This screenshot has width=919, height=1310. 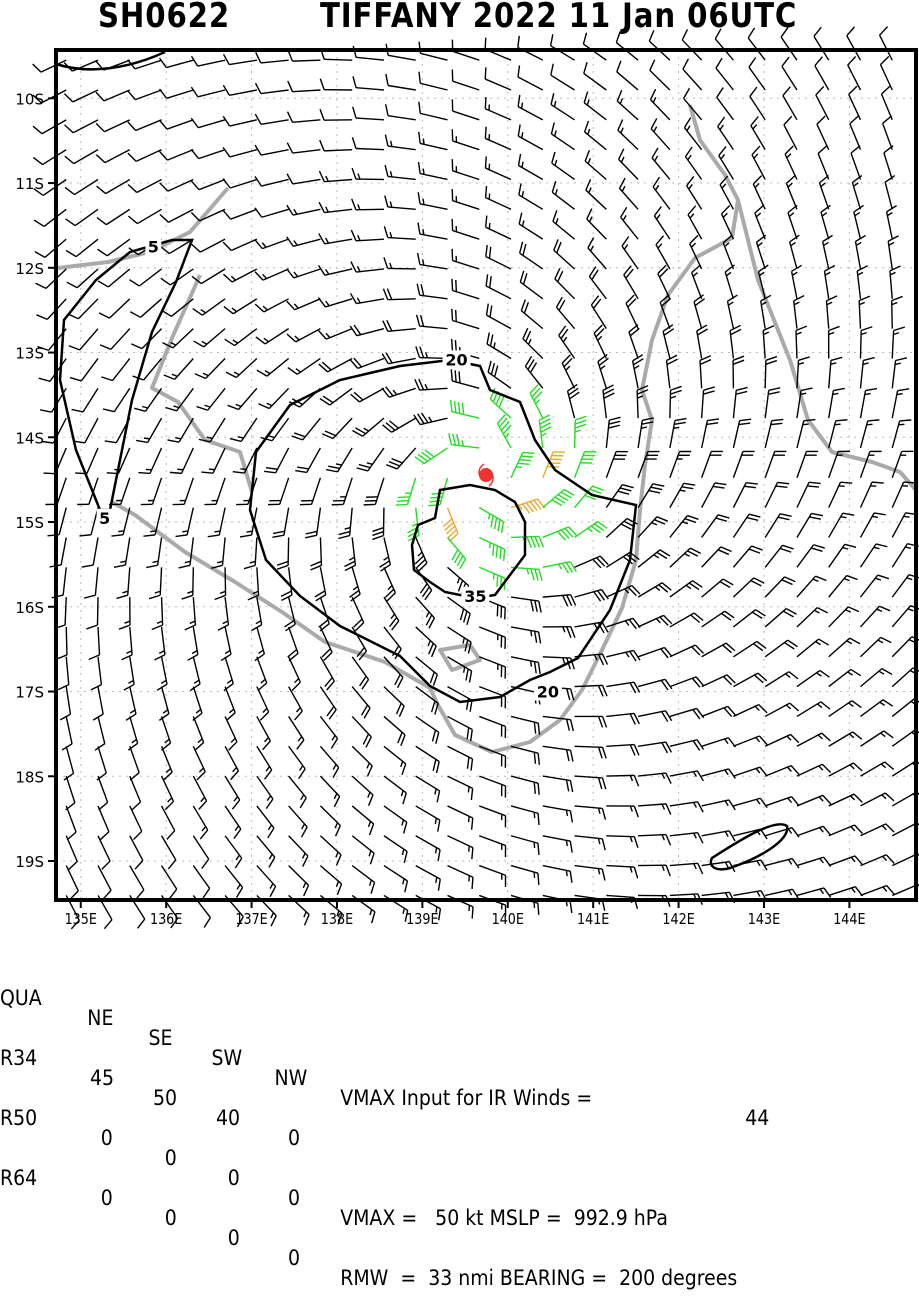 What do you see at coordinates (849, 919) in the screenshot?
I see `tick-label-lon: 144E` at bounding box center [849, 919].